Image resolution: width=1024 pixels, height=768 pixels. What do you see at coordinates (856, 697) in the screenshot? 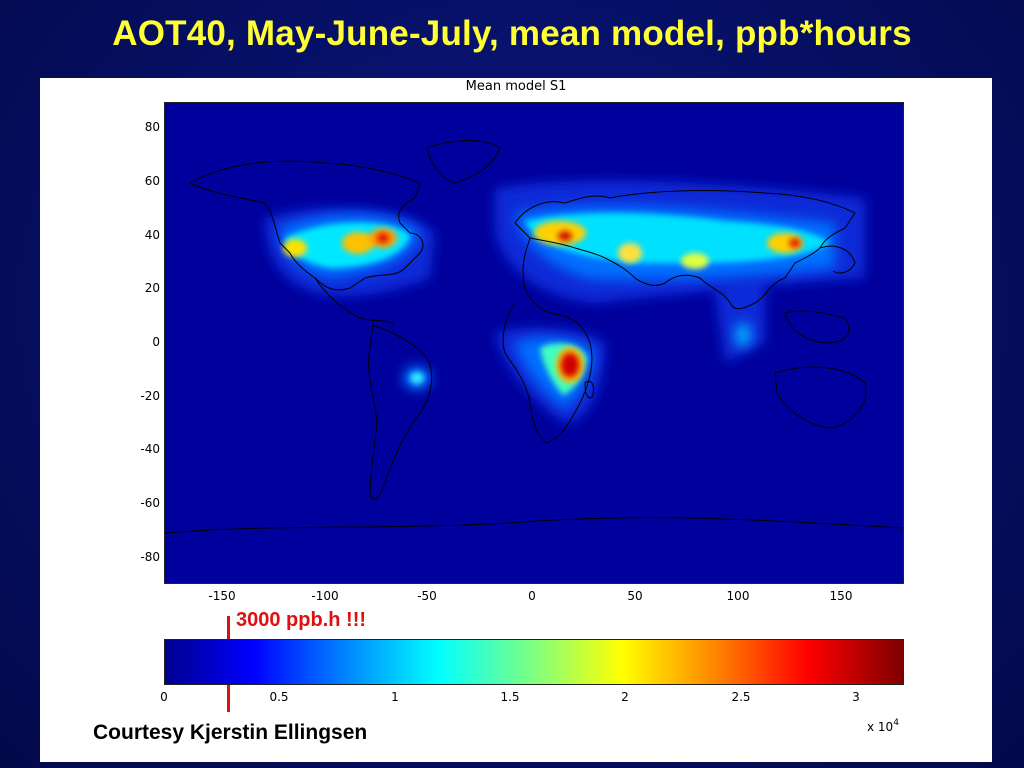
I see `colorbar-tick-label: 3` at bounding box center [856, 697].